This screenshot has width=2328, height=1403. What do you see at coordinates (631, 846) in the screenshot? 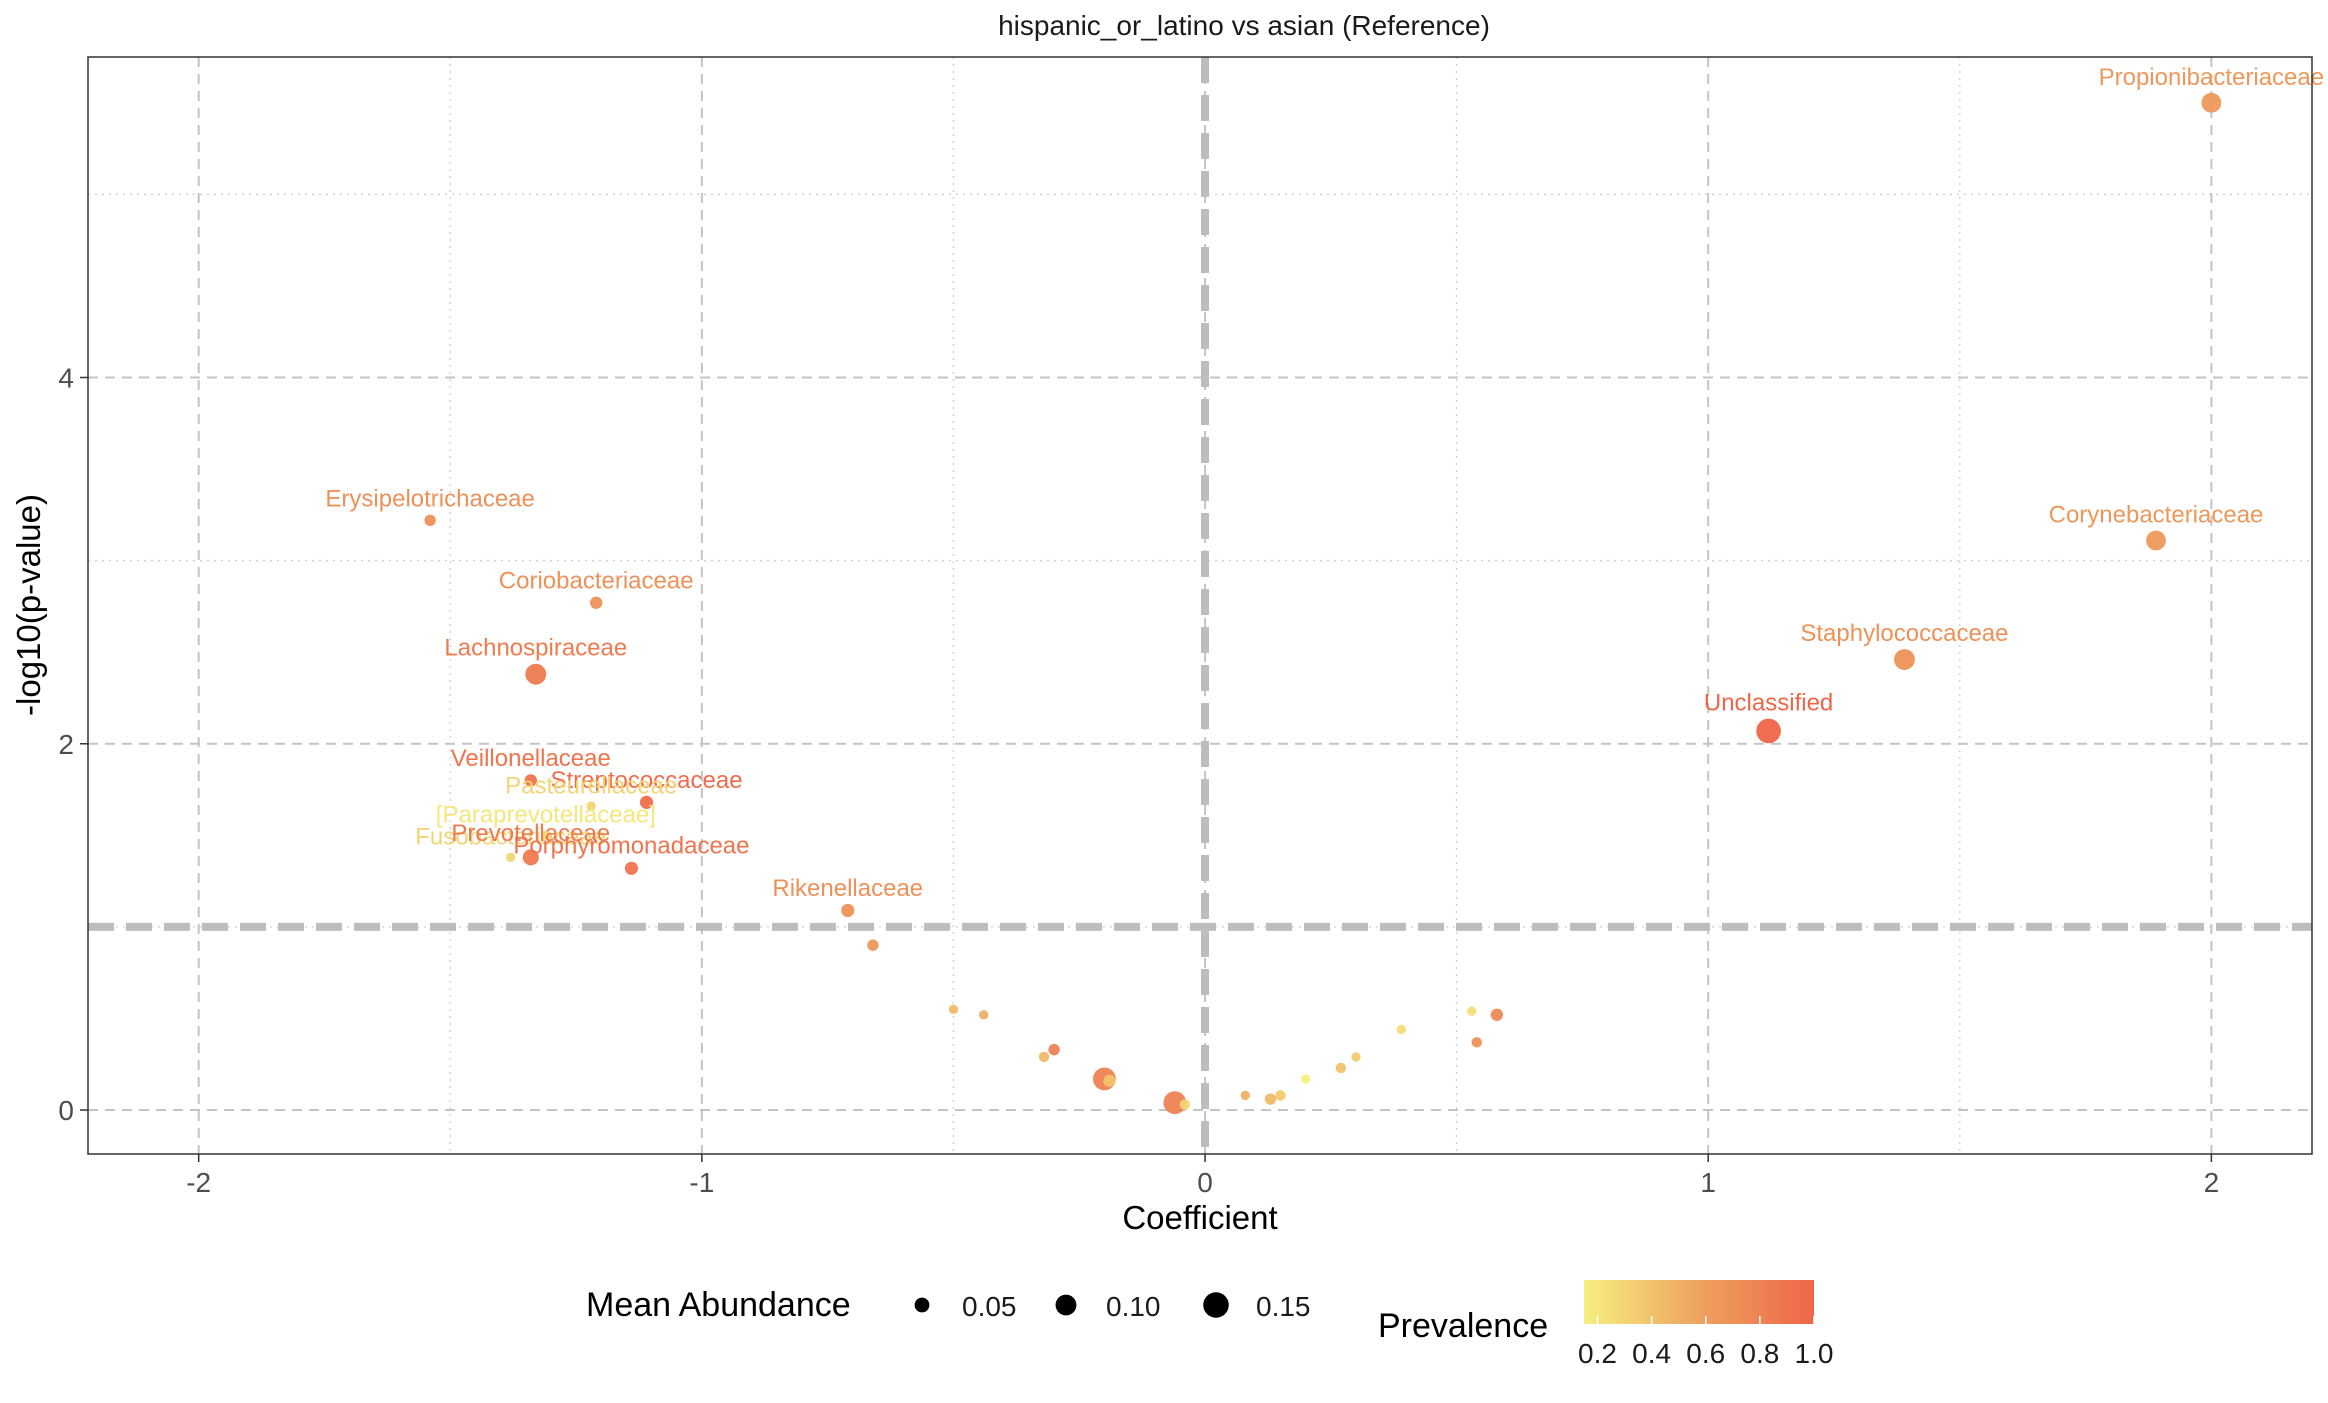
I see `point-label: Porphyromonadaceae` at bounding box center [631, 846].